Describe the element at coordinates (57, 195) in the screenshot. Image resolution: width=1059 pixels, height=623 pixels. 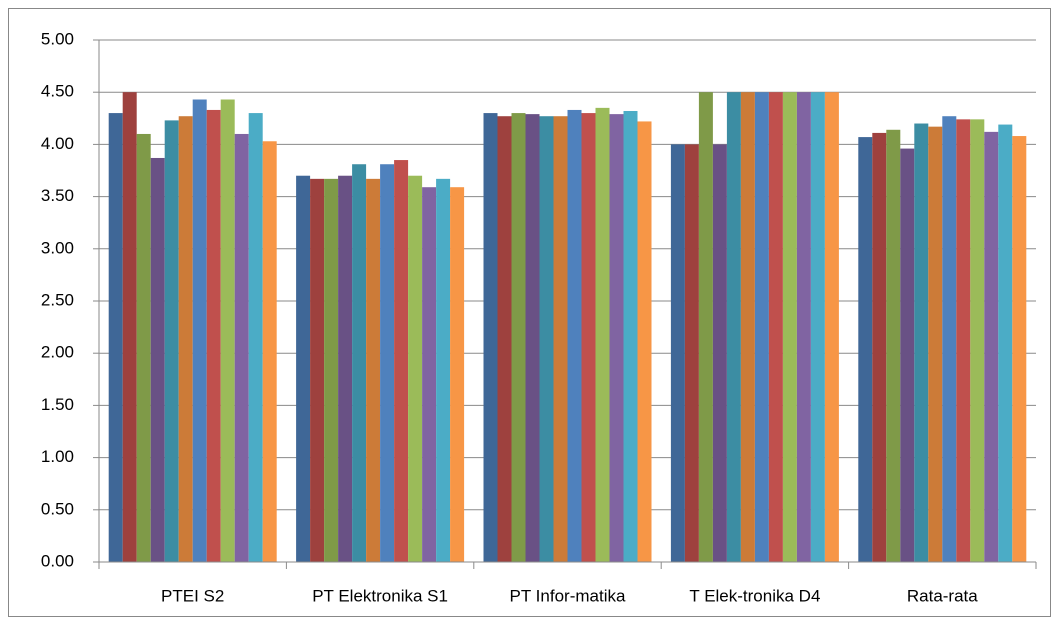
I see `y-tick-label: 3.50` at that location.